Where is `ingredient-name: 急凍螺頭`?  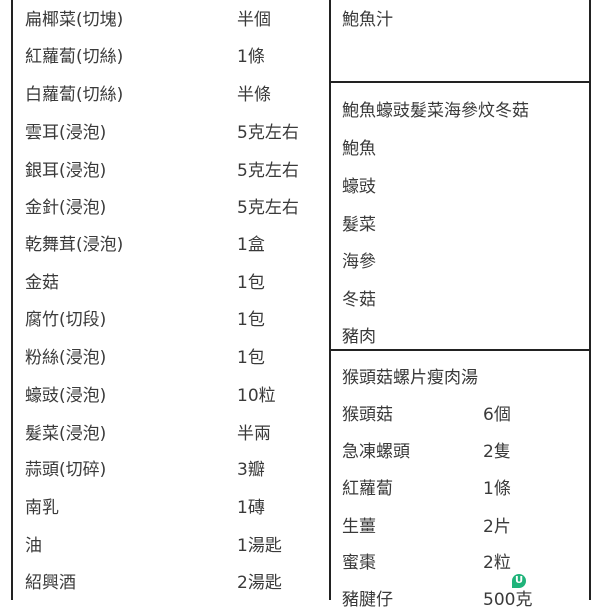 ingredient-name: 急凍螺頭 is located at coordinates (376, 452).